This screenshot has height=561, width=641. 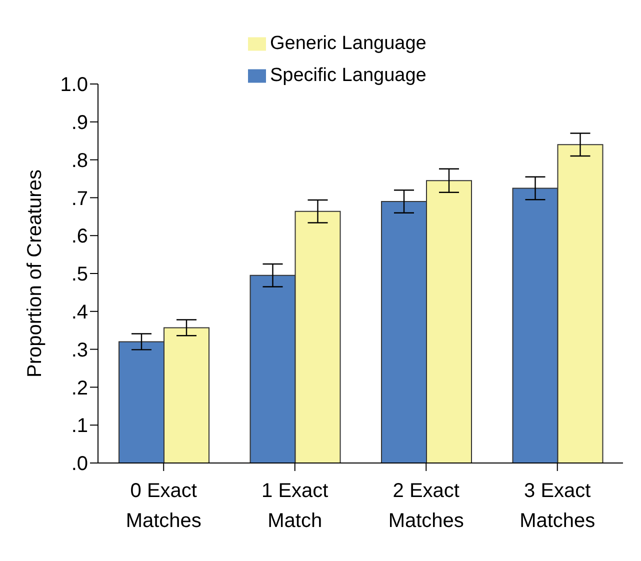 What do you see at coordinates (426, 506) in the screenshot?
I see `x-tick-label: 2 Exact Matches` at bounding box center [426, 506].